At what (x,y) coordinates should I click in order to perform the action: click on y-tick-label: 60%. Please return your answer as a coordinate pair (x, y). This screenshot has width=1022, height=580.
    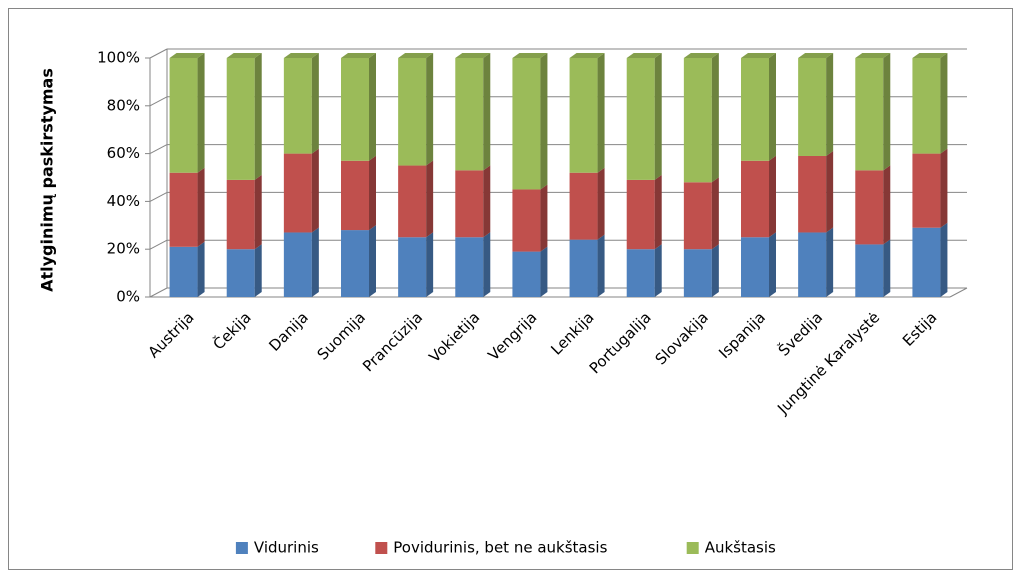
    Looking at the image, I should click on (123, 153).